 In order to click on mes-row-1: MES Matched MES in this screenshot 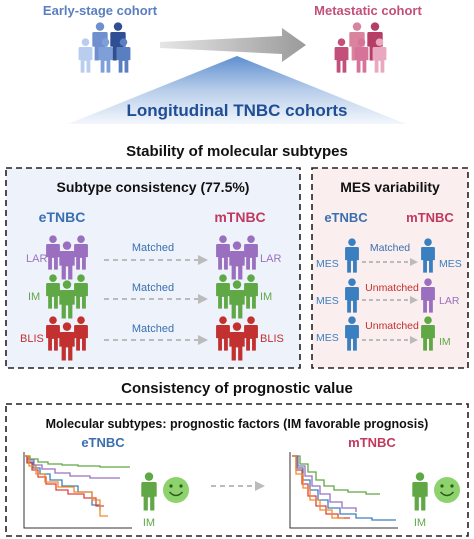, I will do `click(389, 255)`.